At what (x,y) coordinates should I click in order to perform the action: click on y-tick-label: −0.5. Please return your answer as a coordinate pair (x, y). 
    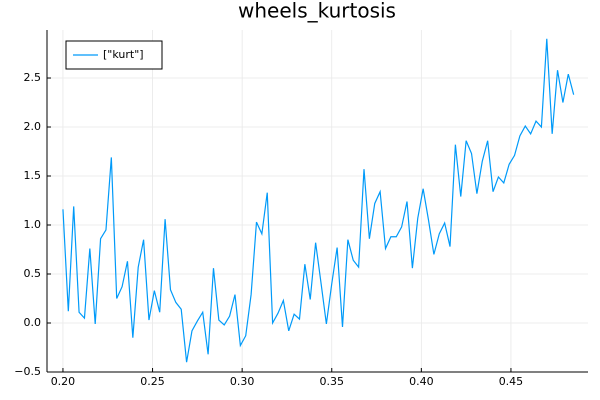
    Looking at the image, I should click on (27, 371).